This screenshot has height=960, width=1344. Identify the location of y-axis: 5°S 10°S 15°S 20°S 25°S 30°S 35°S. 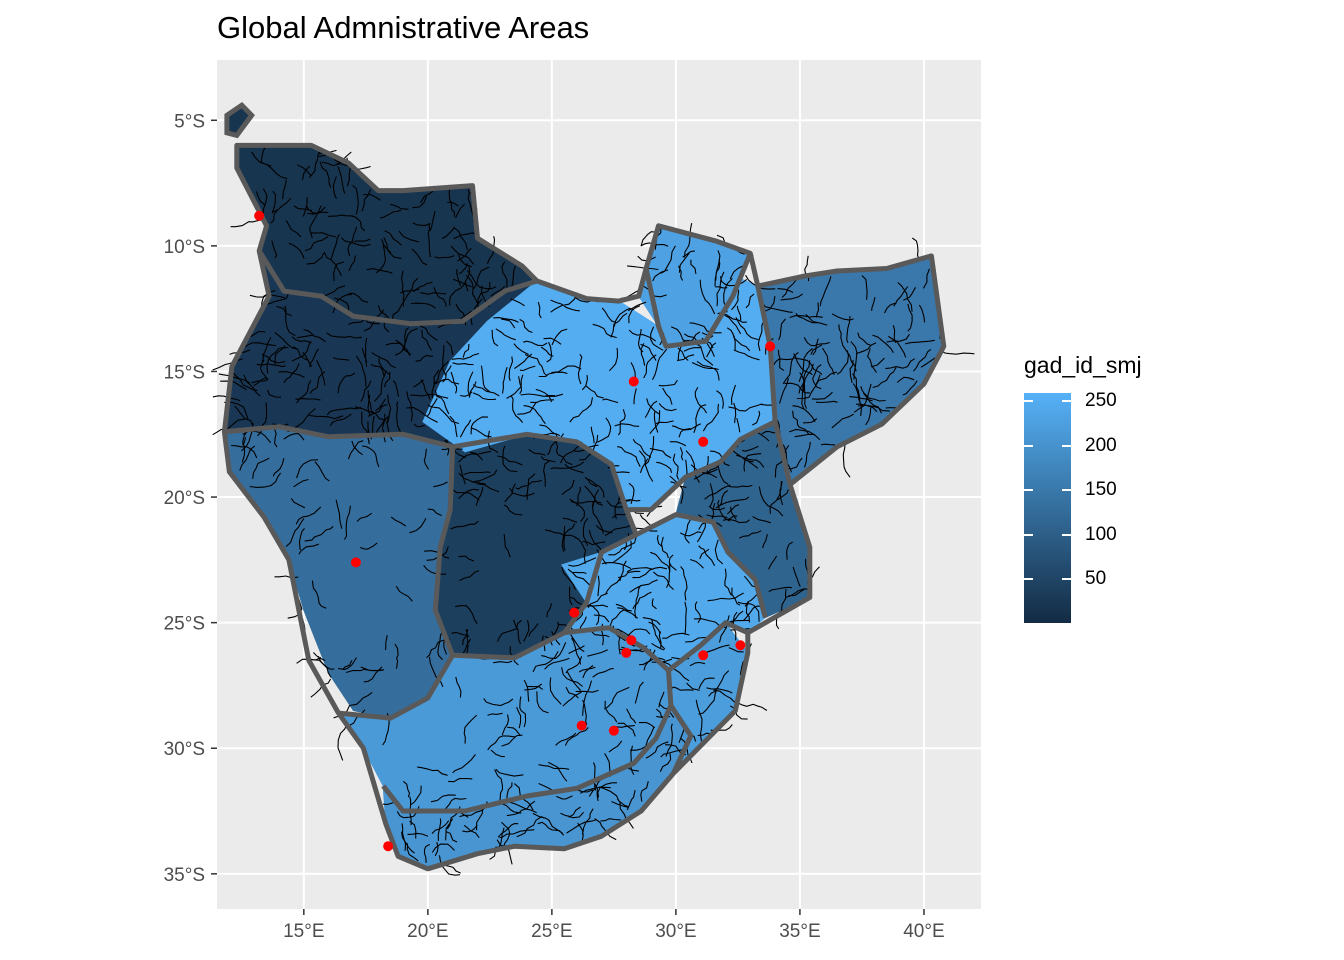
(190, 498).